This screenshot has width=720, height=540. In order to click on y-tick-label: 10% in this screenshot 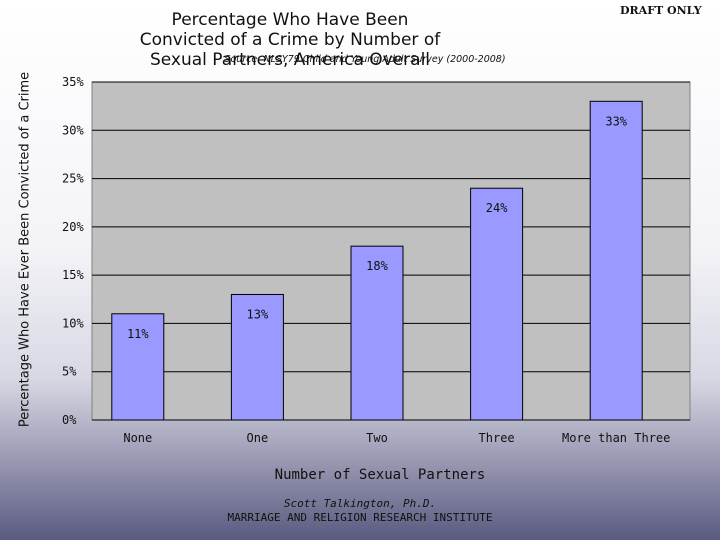, I will do `click(73, 323)`.